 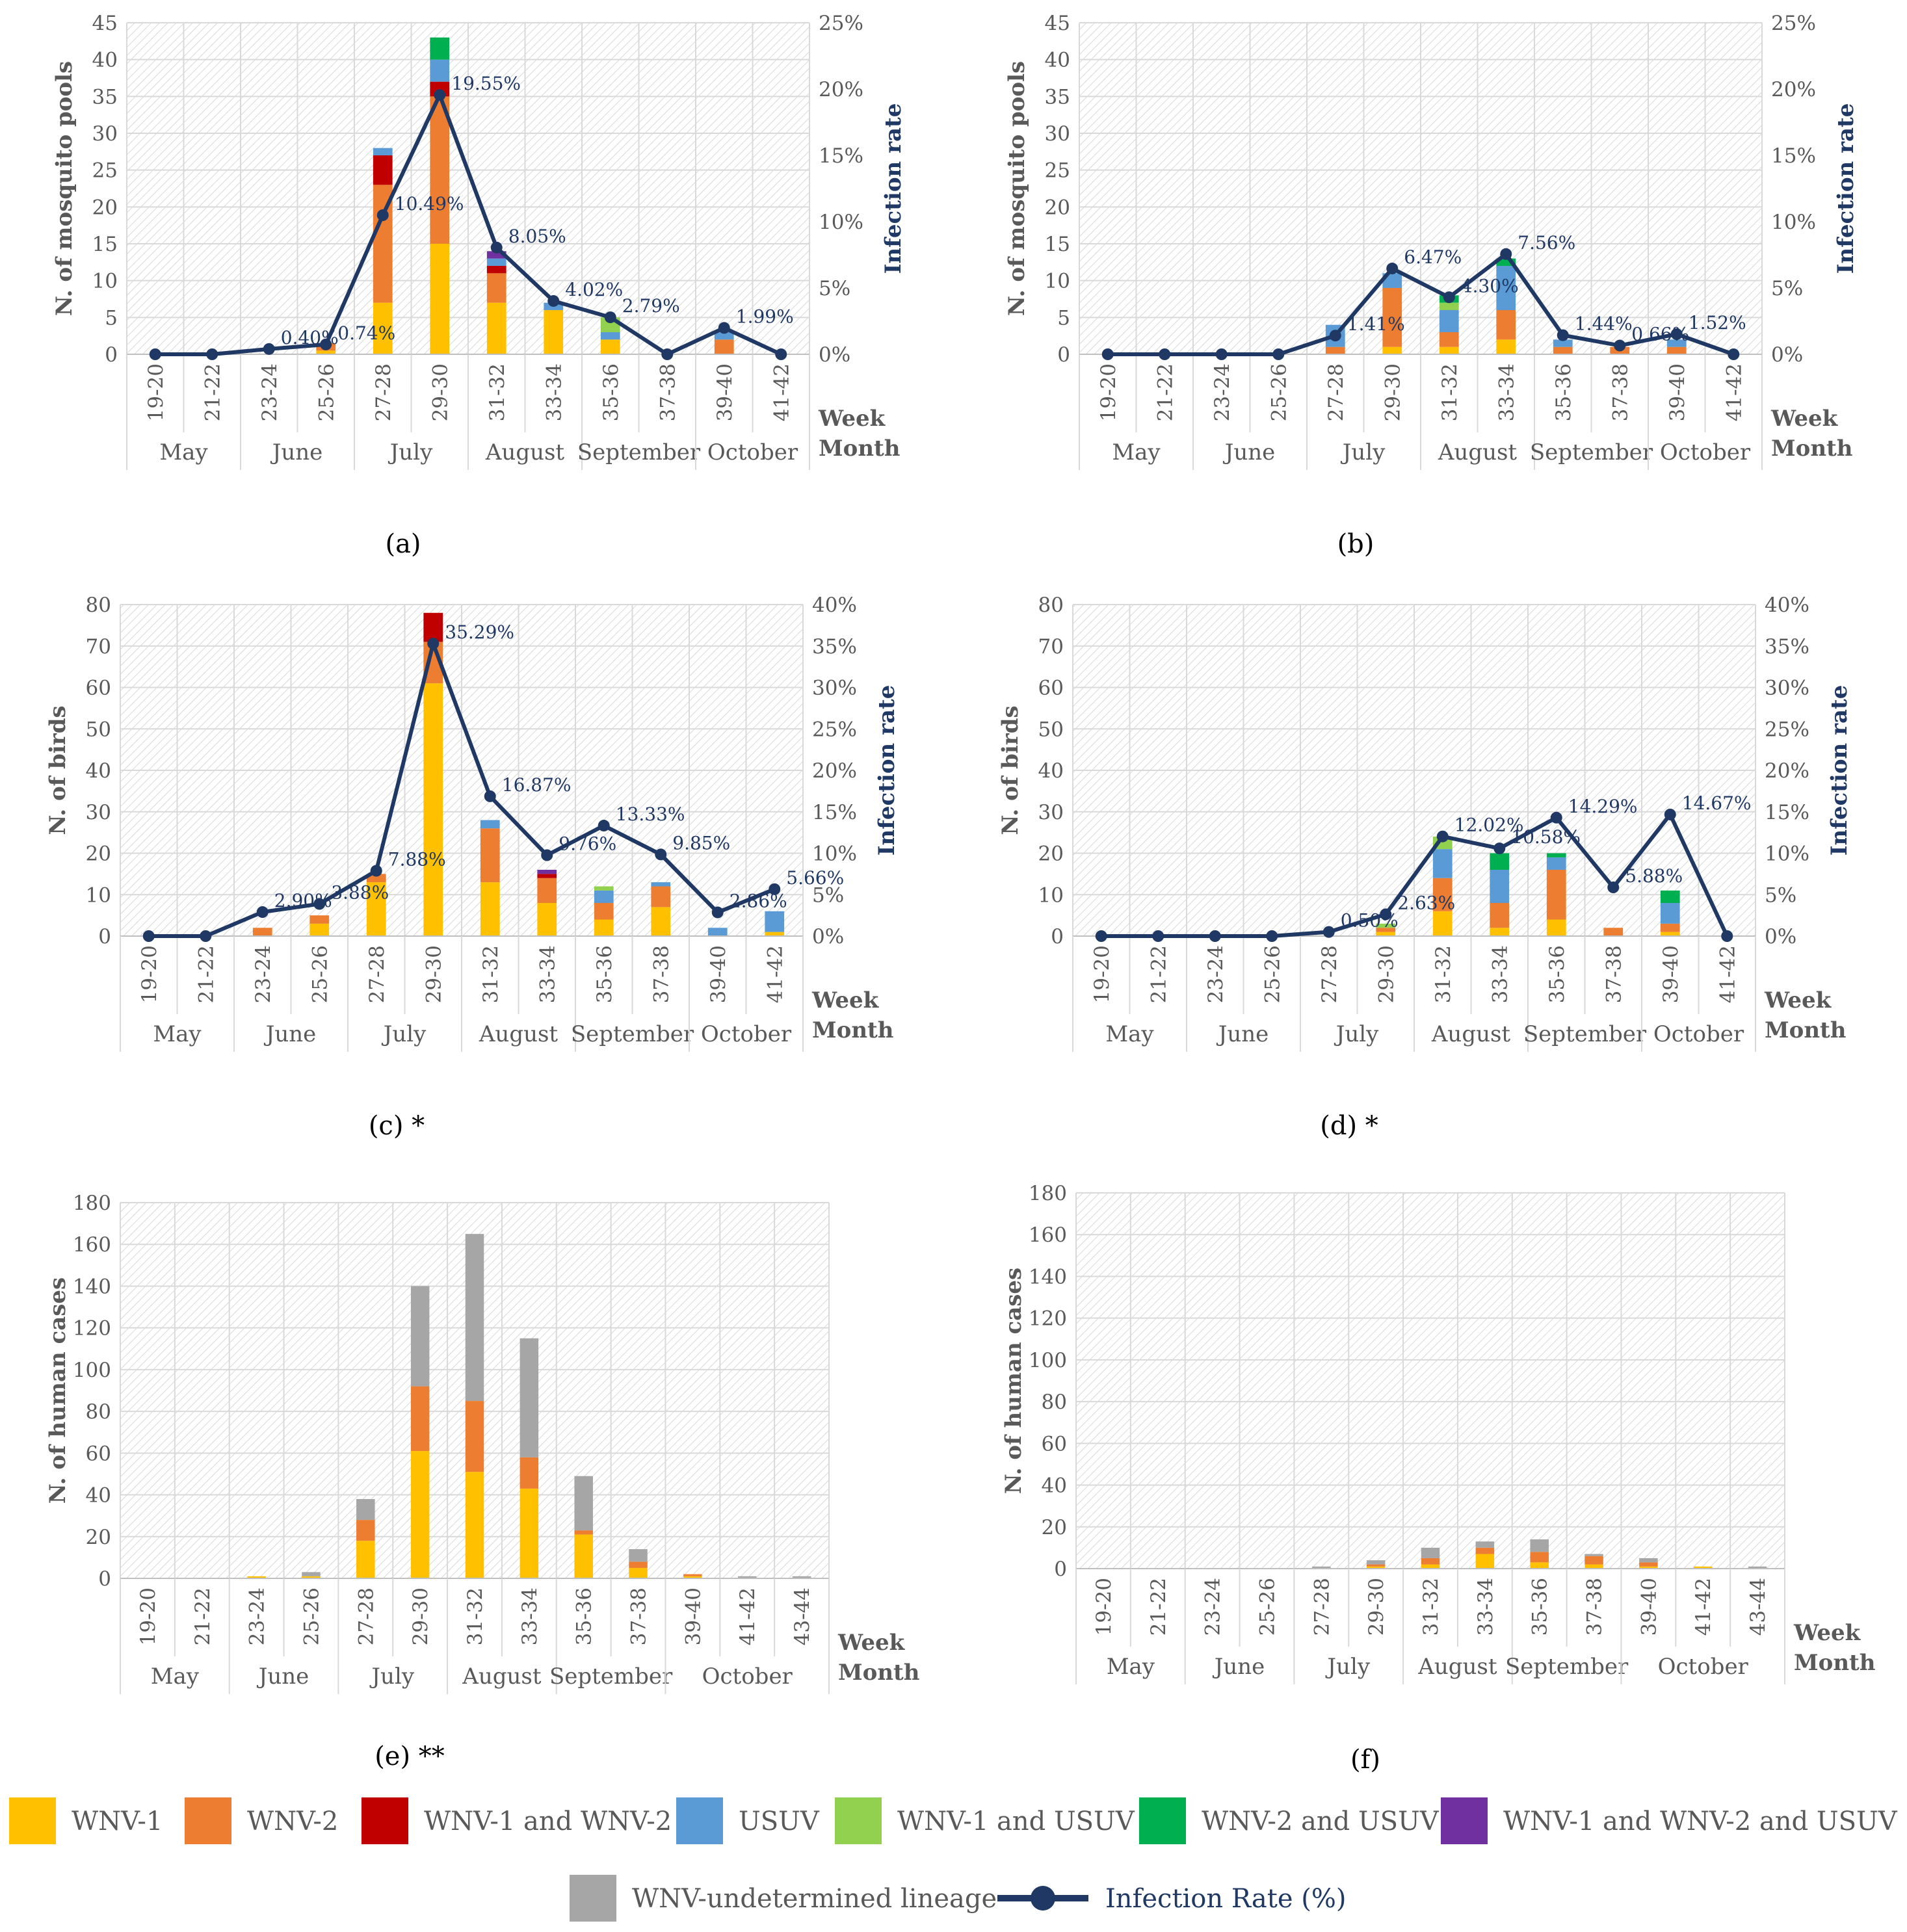 What do you see at coordinates (651, 814) in the screenshot?
I see `infection-rate-label: 13.33%` at bounding box center [651, 814].